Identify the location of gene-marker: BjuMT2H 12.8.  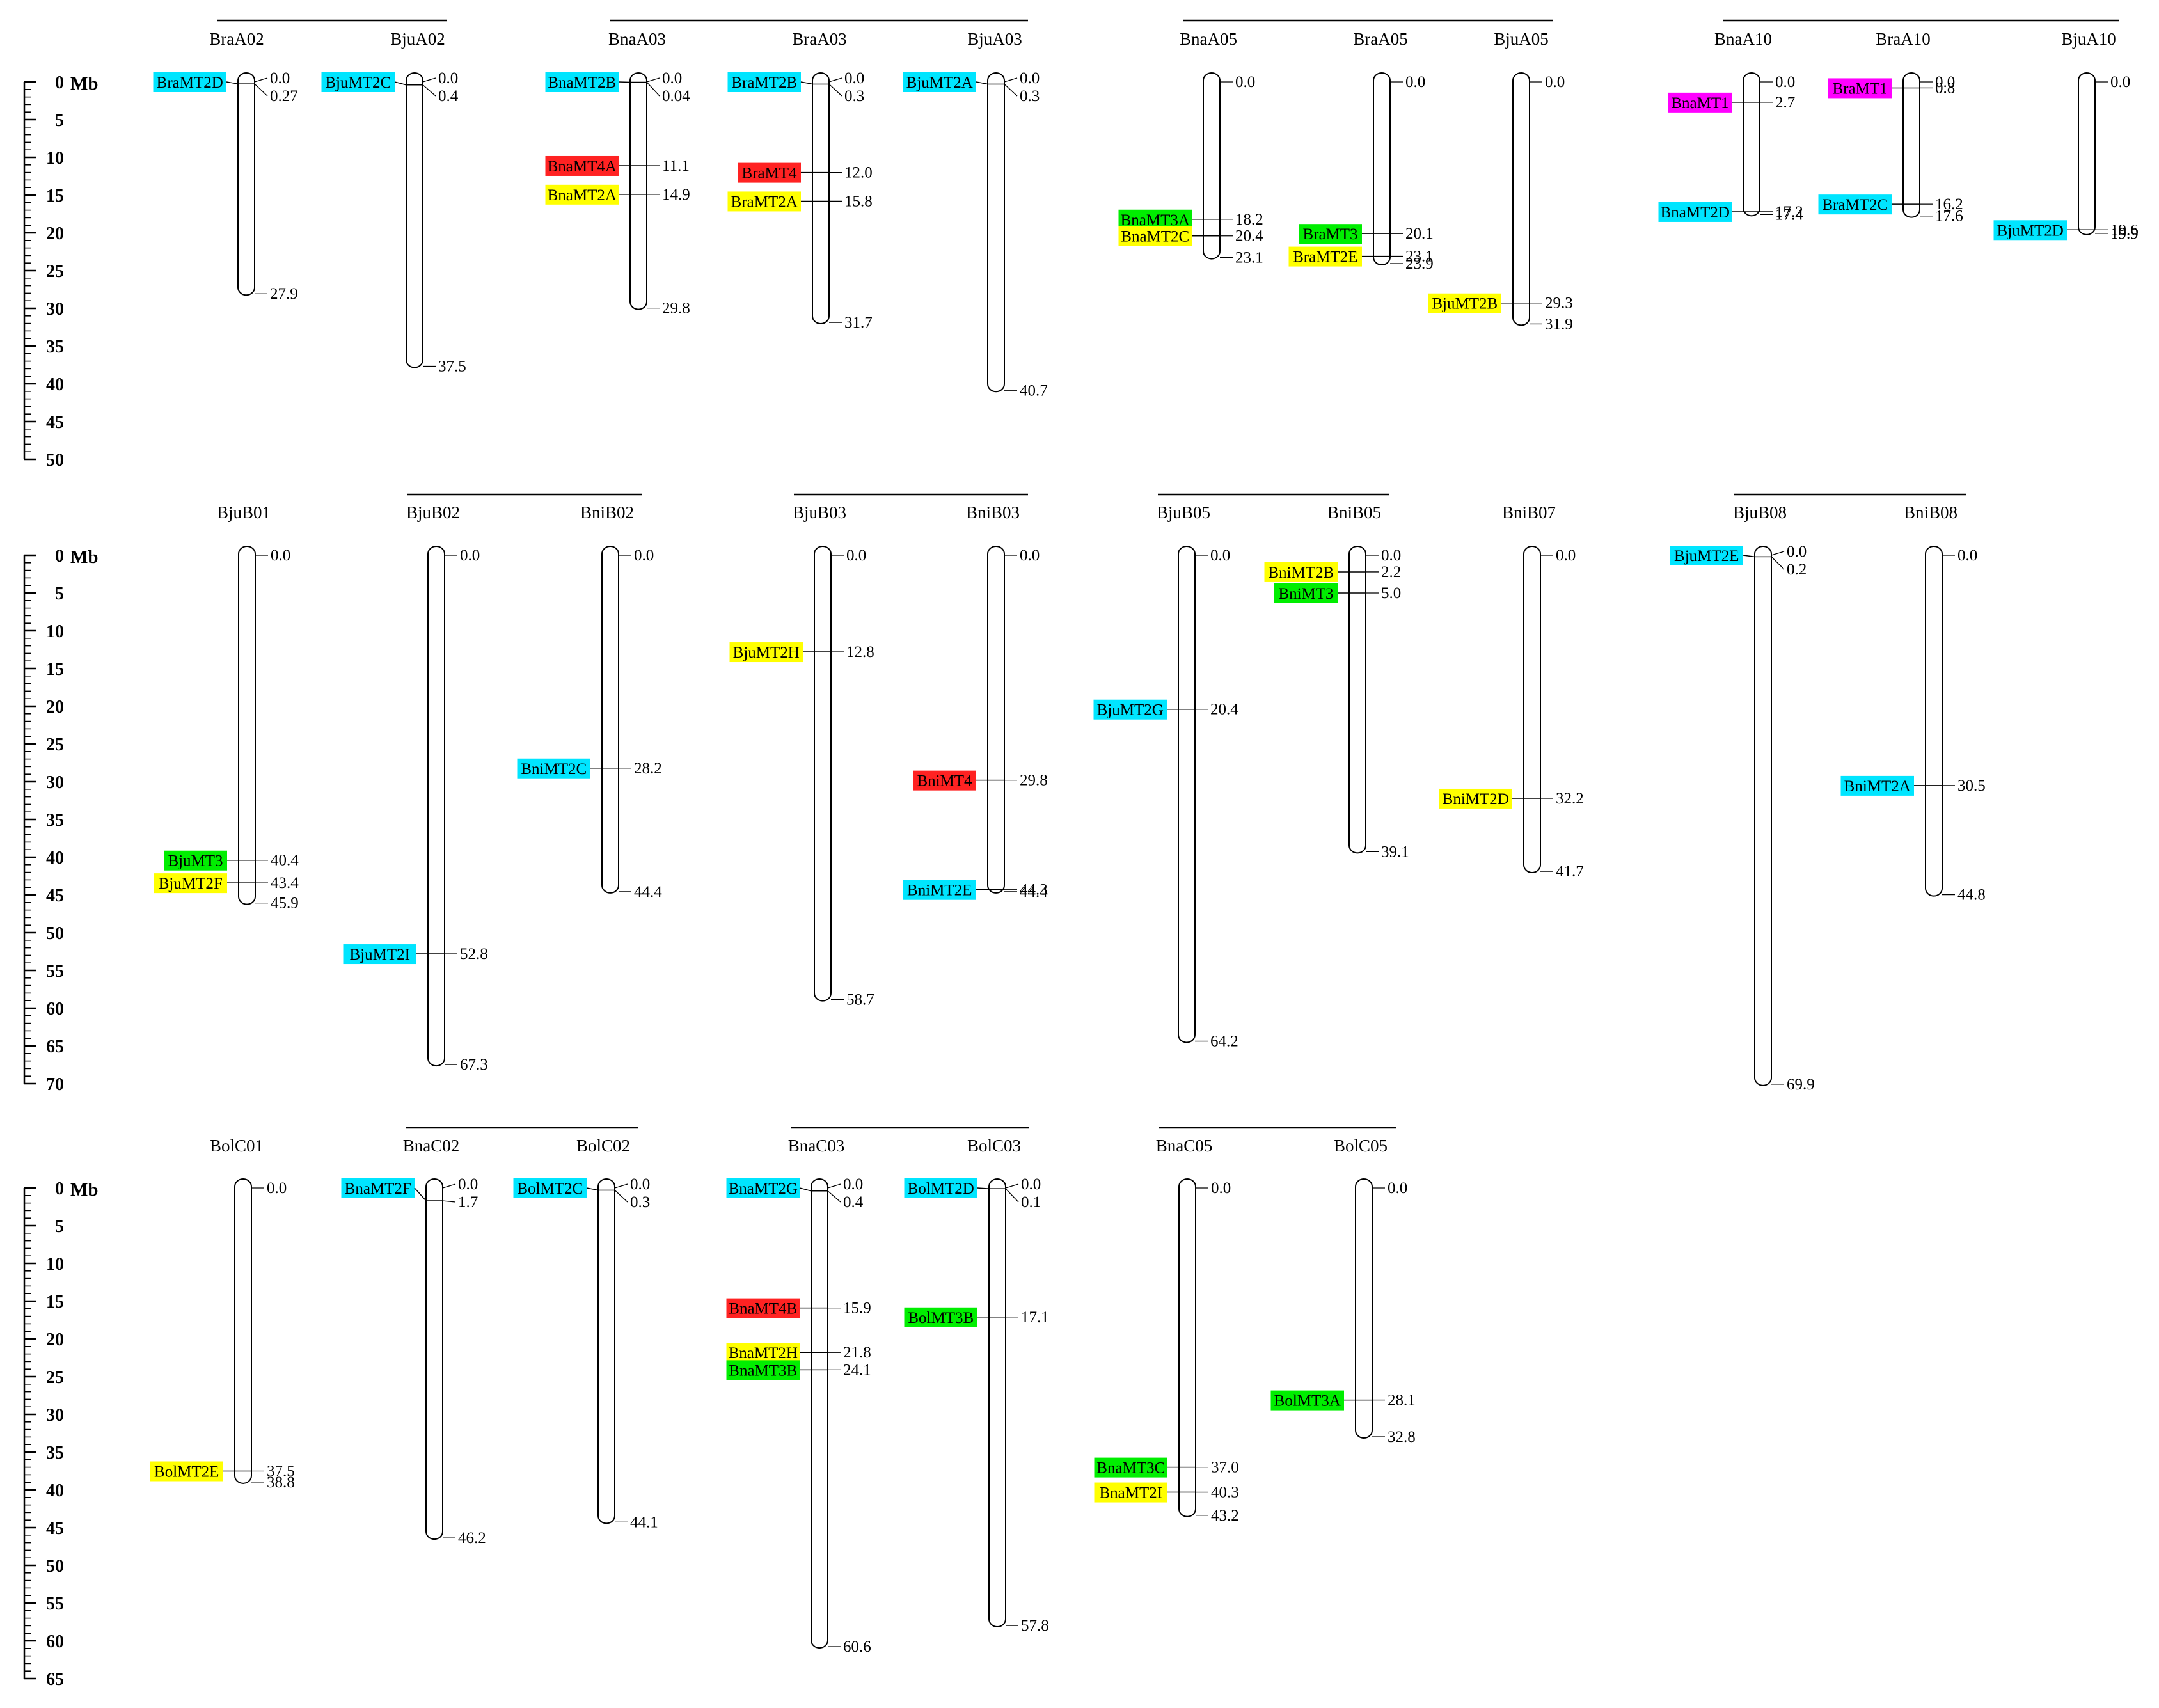
(801, 653).